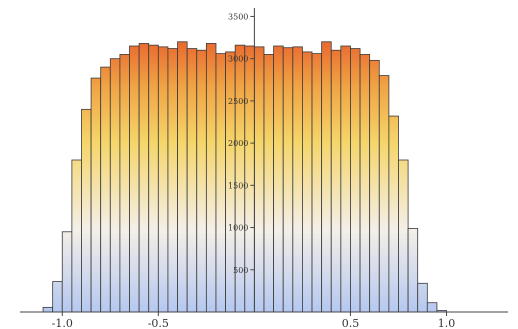 This screenshot has width=518, height=329. What do you see at coordinates (254, 320) in the screenshot?
I see `x-ticks-layer: -1.0 -0.5 0.5 1.0` at bounding box center [254, 320].